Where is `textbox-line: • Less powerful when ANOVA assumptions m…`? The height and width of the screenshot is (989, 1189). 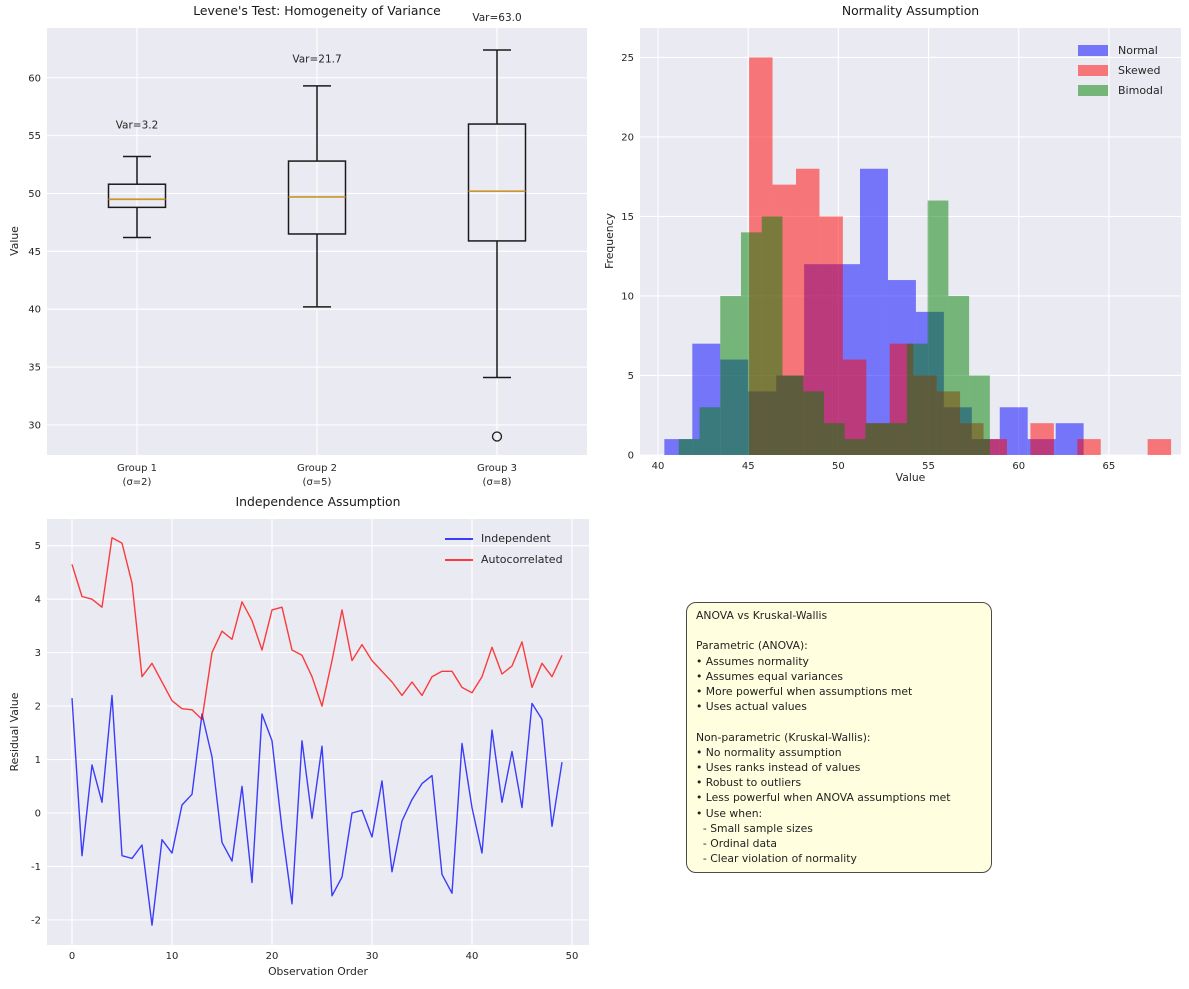 textbox-line: • Less powerful when ANOVA assumptions m… is located at coordinates (823, 798).